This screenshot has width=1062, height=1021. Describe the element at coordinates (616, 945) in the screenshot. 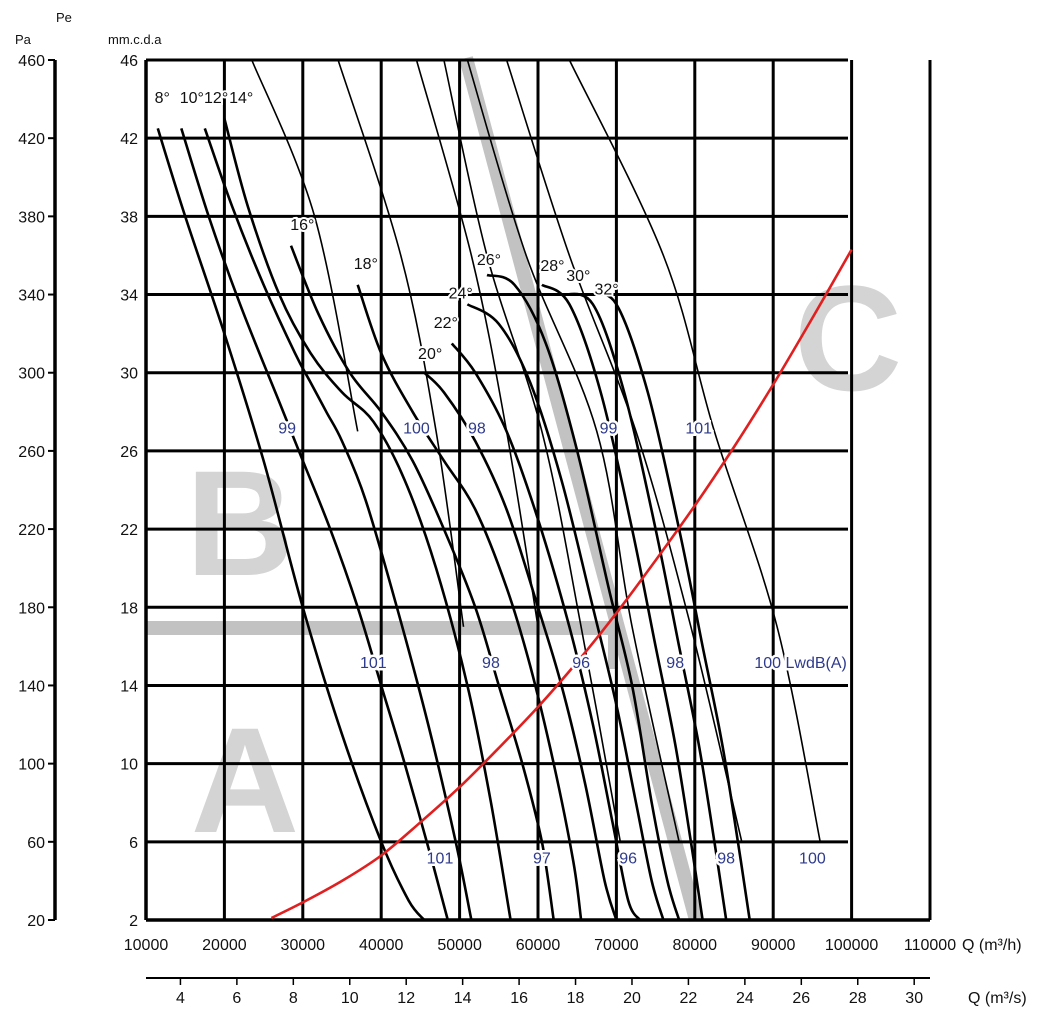

I see `qh-tick-label: 70000` at that location.